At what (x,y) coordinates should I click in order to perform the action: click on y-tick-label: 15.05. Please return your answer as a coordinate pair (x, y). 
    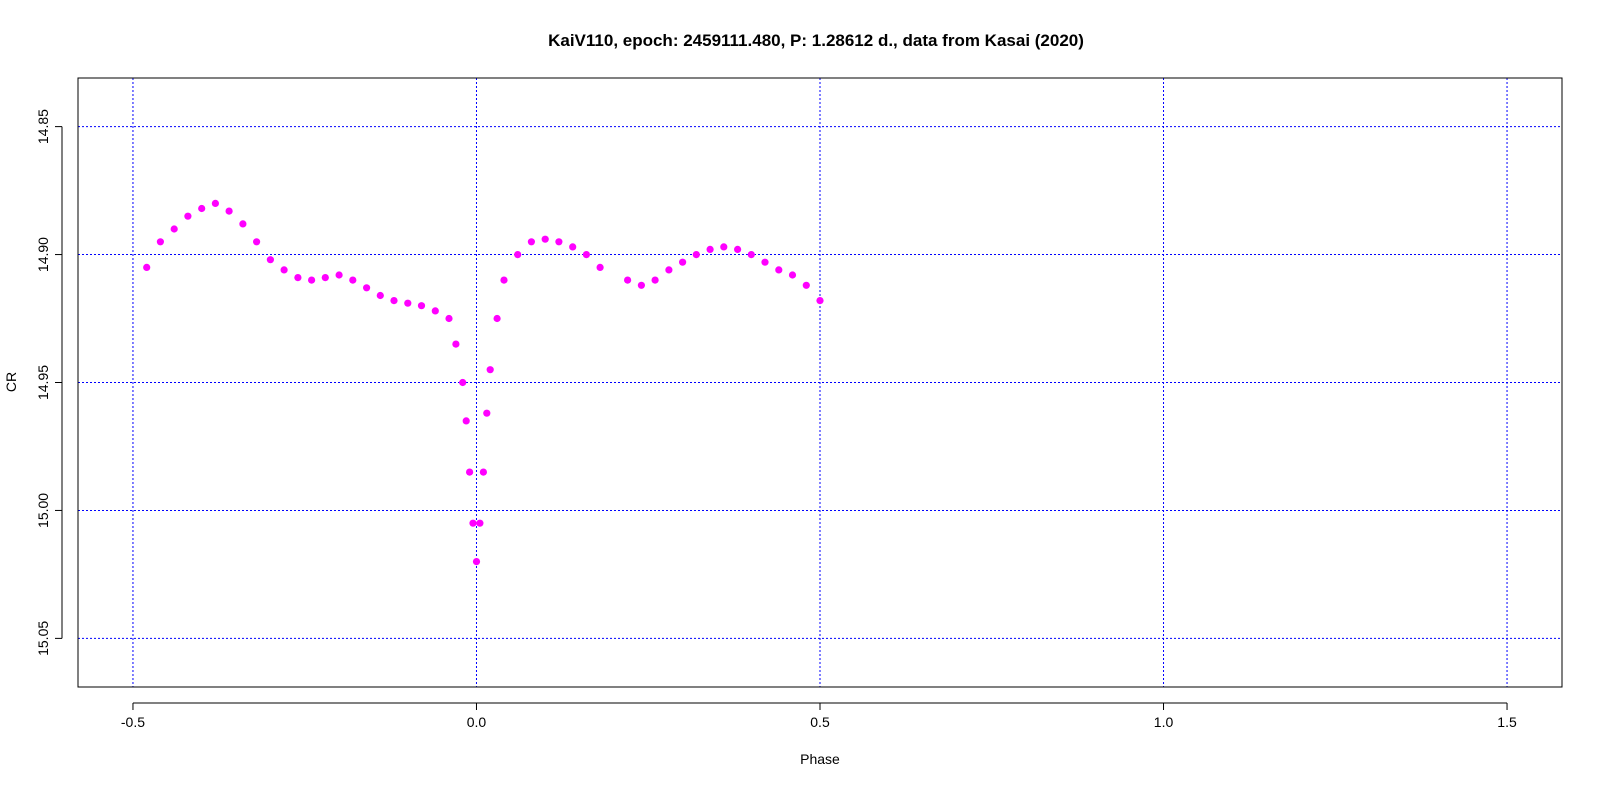
    Looking at the image, I should click on (43, 638).